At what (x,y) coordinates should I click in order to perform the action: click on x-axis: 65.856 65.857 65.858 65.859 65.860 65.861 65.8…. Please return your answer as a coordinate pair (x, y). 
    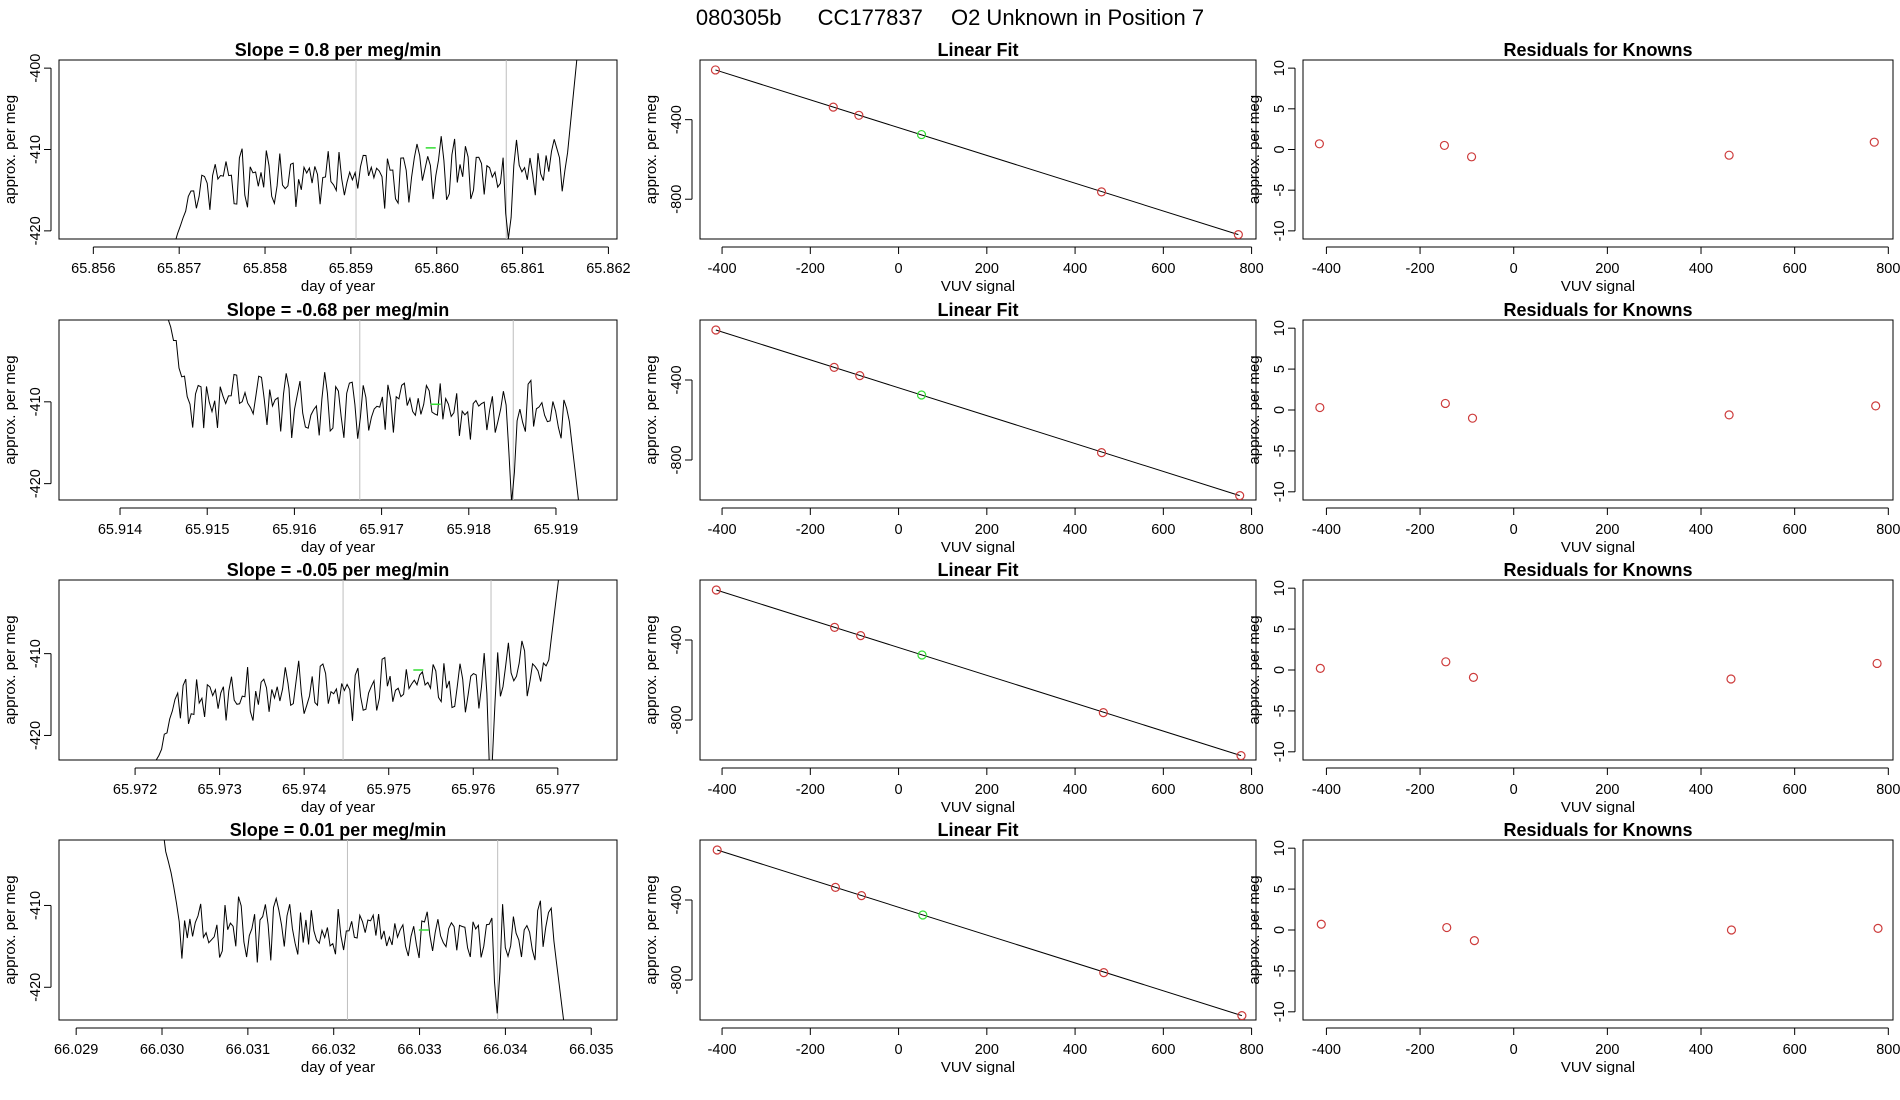
    Looking at the image, I should click on (351, 261).